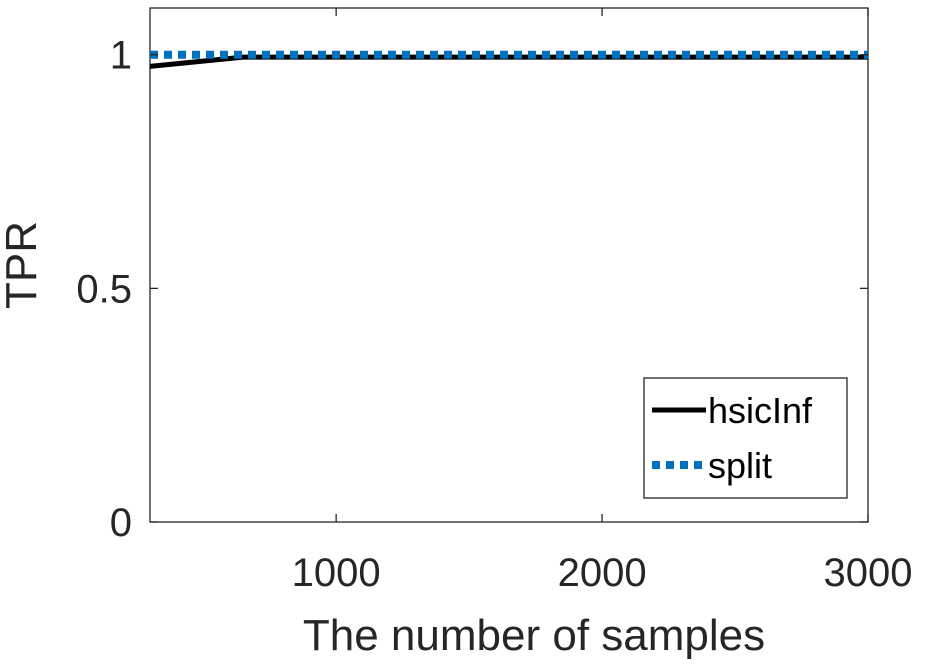 The width and height of the screenshot is (925, 665). I want to click on y-tick-label: 0, so click(121, 523).